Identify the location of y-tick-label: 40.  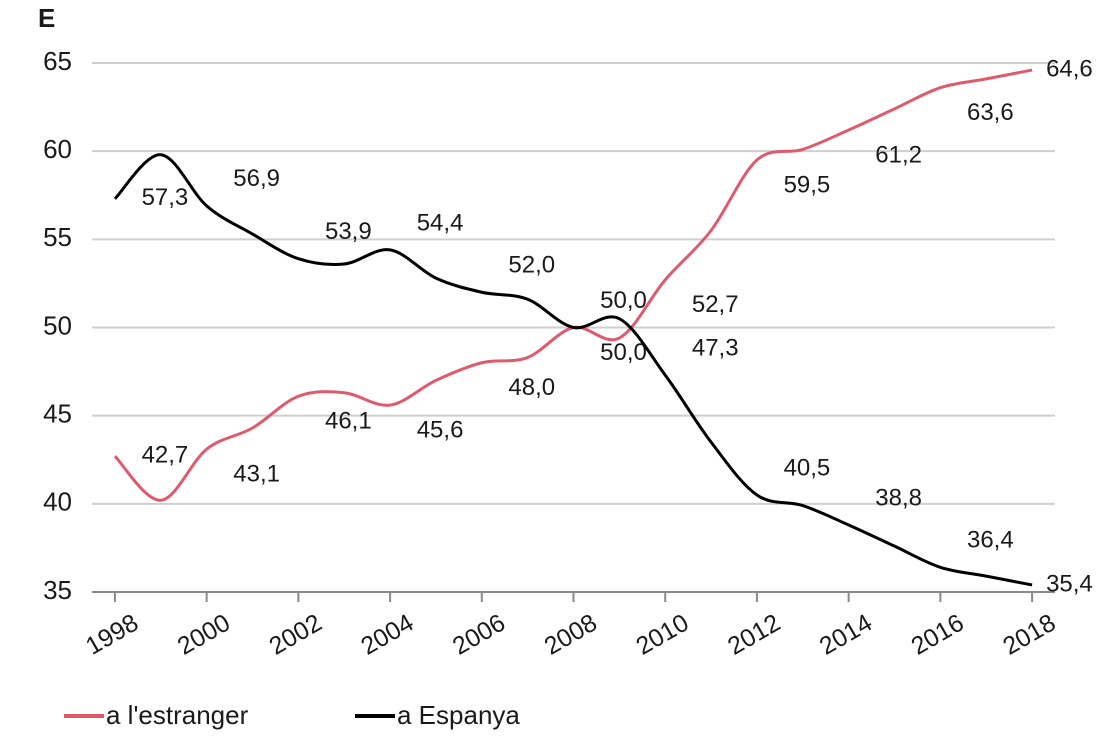
(57, 502).